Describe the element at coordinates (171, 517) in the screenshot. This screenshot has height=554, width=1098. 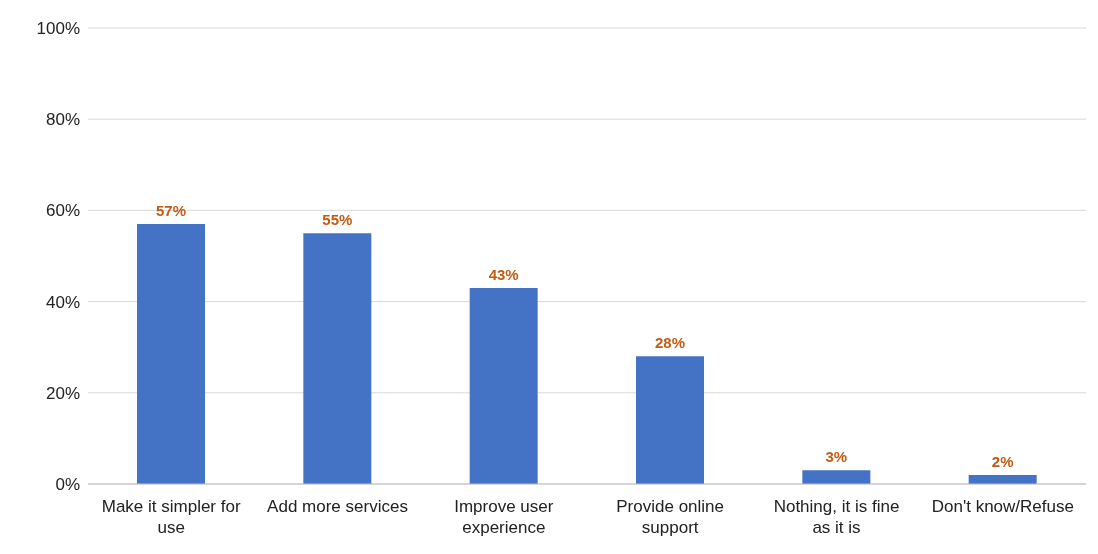
I see `x-tick-label: Make it simpler for use` at that location.